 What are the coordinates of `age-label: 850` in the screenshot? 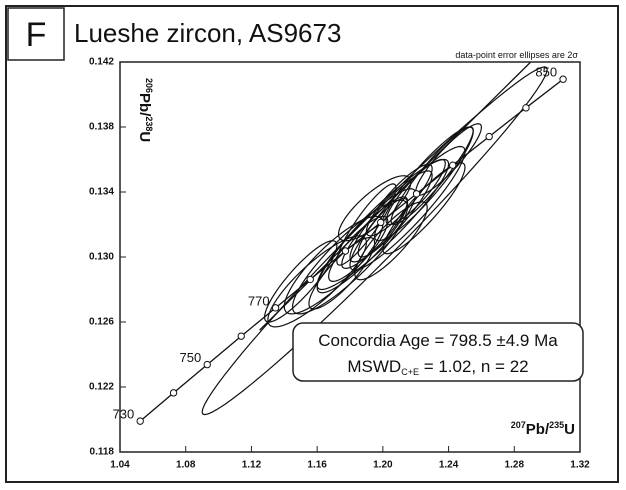 It's located at (546, 72).